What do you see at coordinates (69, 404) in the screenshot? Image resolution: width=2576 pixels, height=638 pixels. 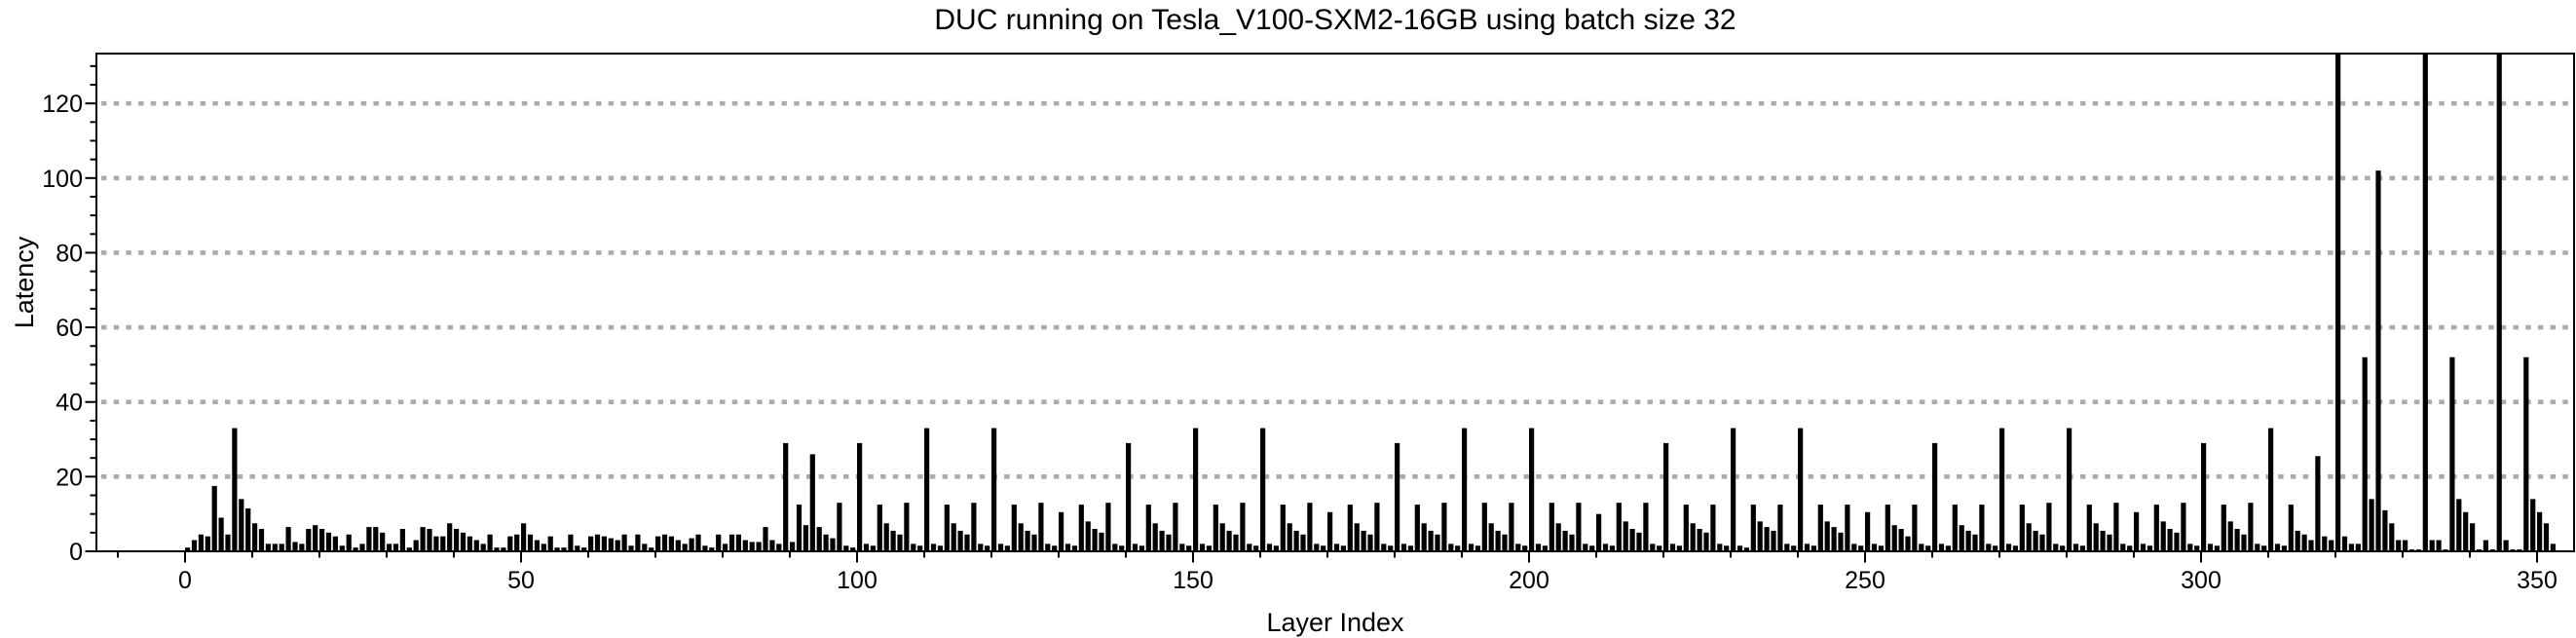 I see `y-tick-label-40: 40` at bounding box center [69, 404].